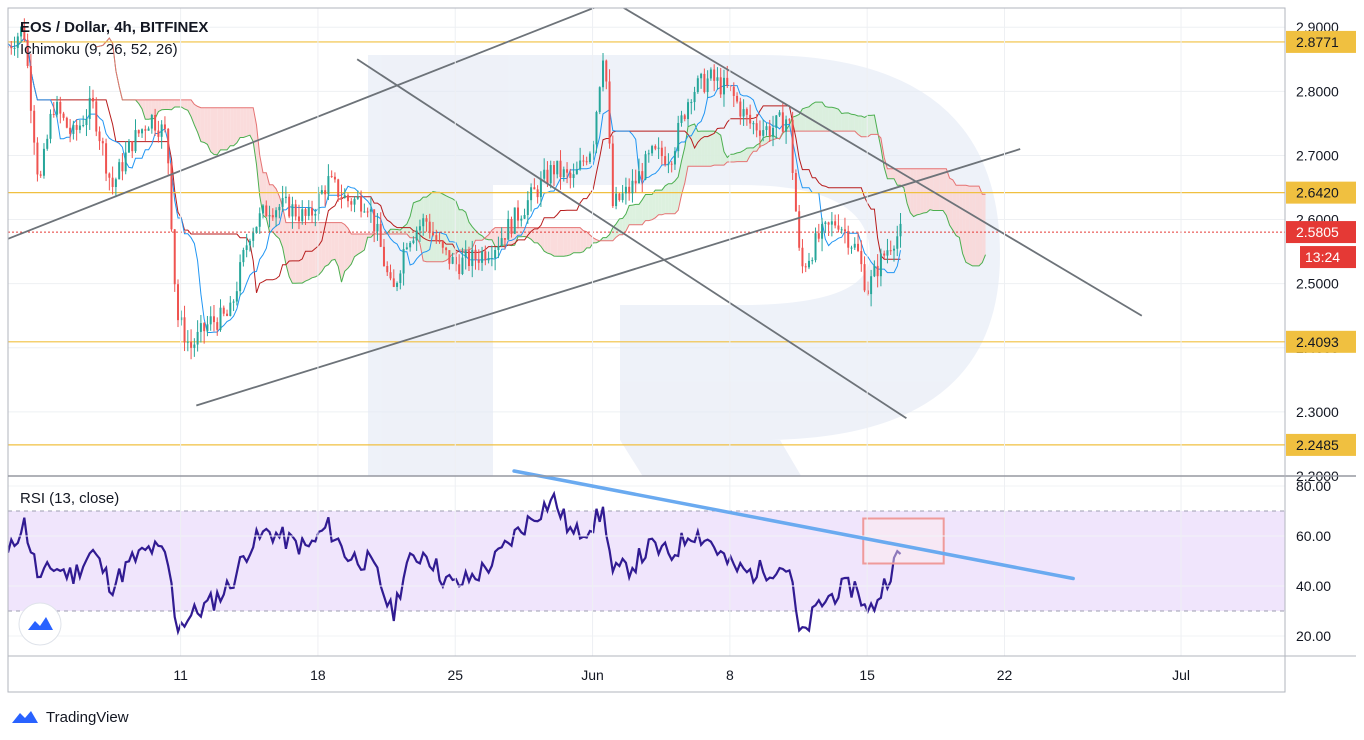  I want to click on logo-circle, so click(40, 624).